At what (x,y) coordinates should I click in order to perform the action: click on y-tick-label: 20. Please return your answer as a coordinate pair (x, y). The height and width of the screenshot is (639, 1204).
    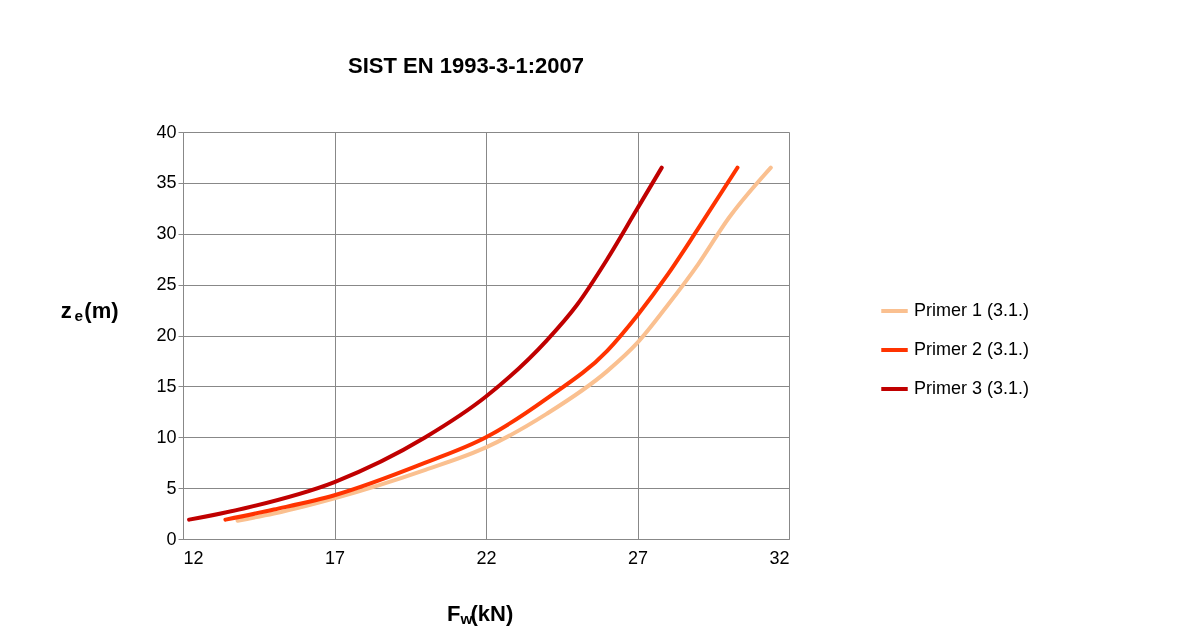
    Looking at the image, I should click on (166, 335).